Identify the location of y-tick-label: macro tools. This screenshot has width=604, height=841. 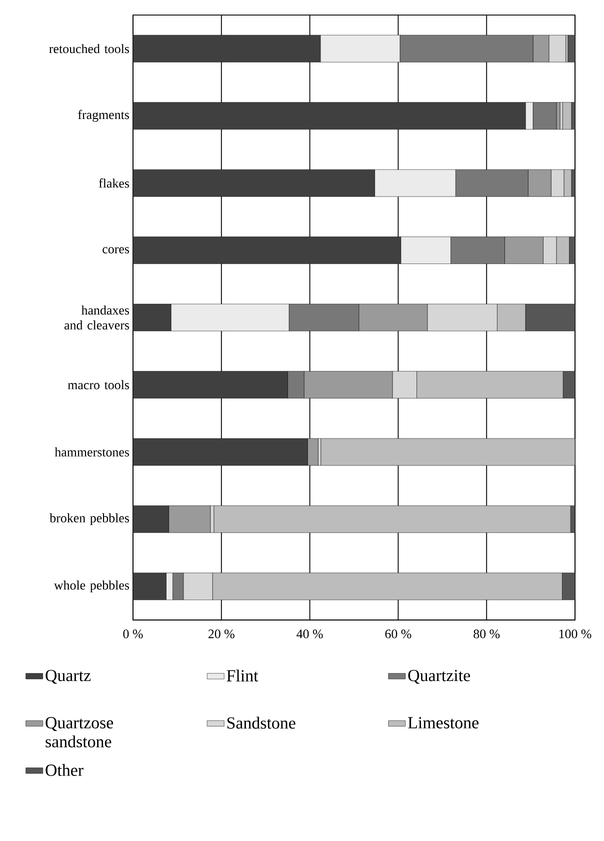
(99, 385).